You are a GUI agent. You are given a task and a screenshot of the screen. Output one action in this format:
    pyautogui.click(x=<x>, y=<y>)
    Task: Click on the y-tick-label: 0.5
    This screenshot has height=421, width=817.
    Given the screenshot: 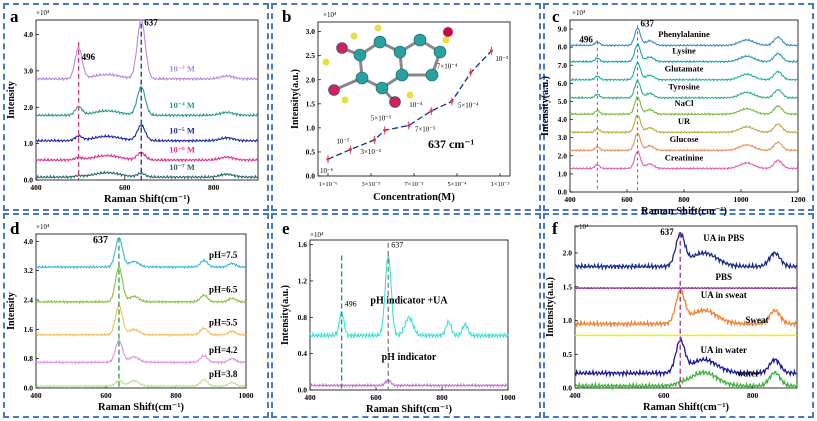 What is the action you would take?
    pyautogui.click(x=568, y=354)
    